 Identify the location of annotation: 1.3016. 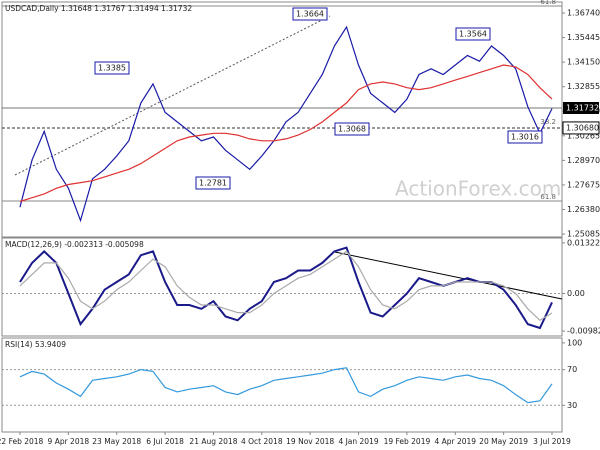
(525, 137).